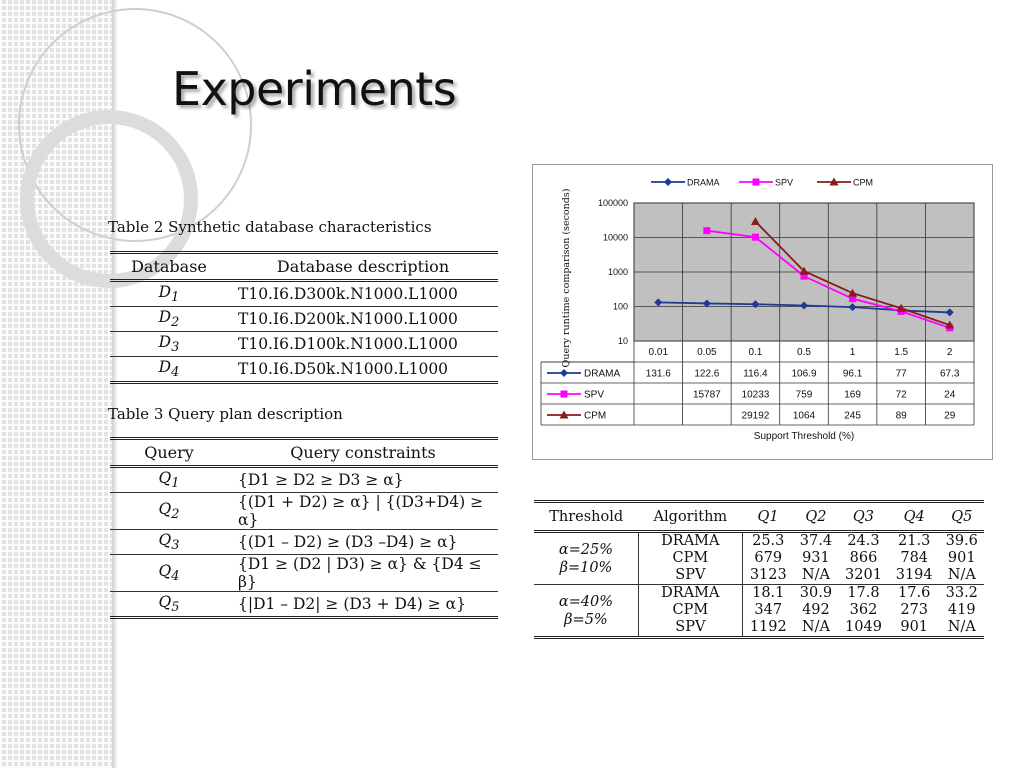 This screenshot has width=1024, height=768. I want to click on results-value-cell: 3201, so click(863, 576).